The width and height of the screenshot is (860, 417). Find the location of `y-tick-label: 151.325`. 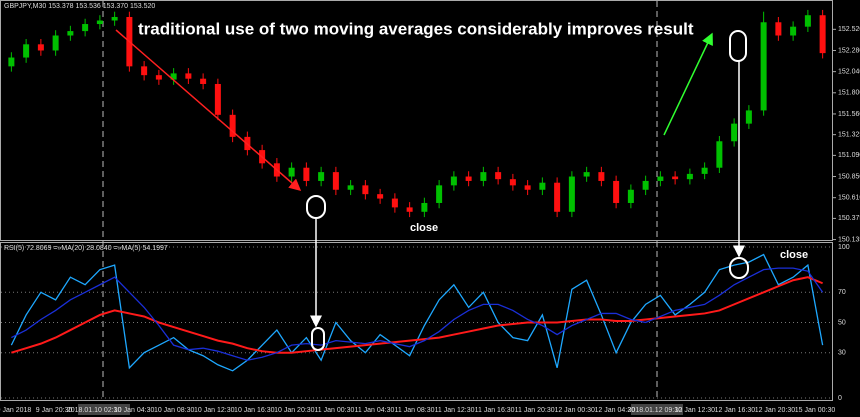

y-tick-label: 151.325 is located at coordinates (849, 135).